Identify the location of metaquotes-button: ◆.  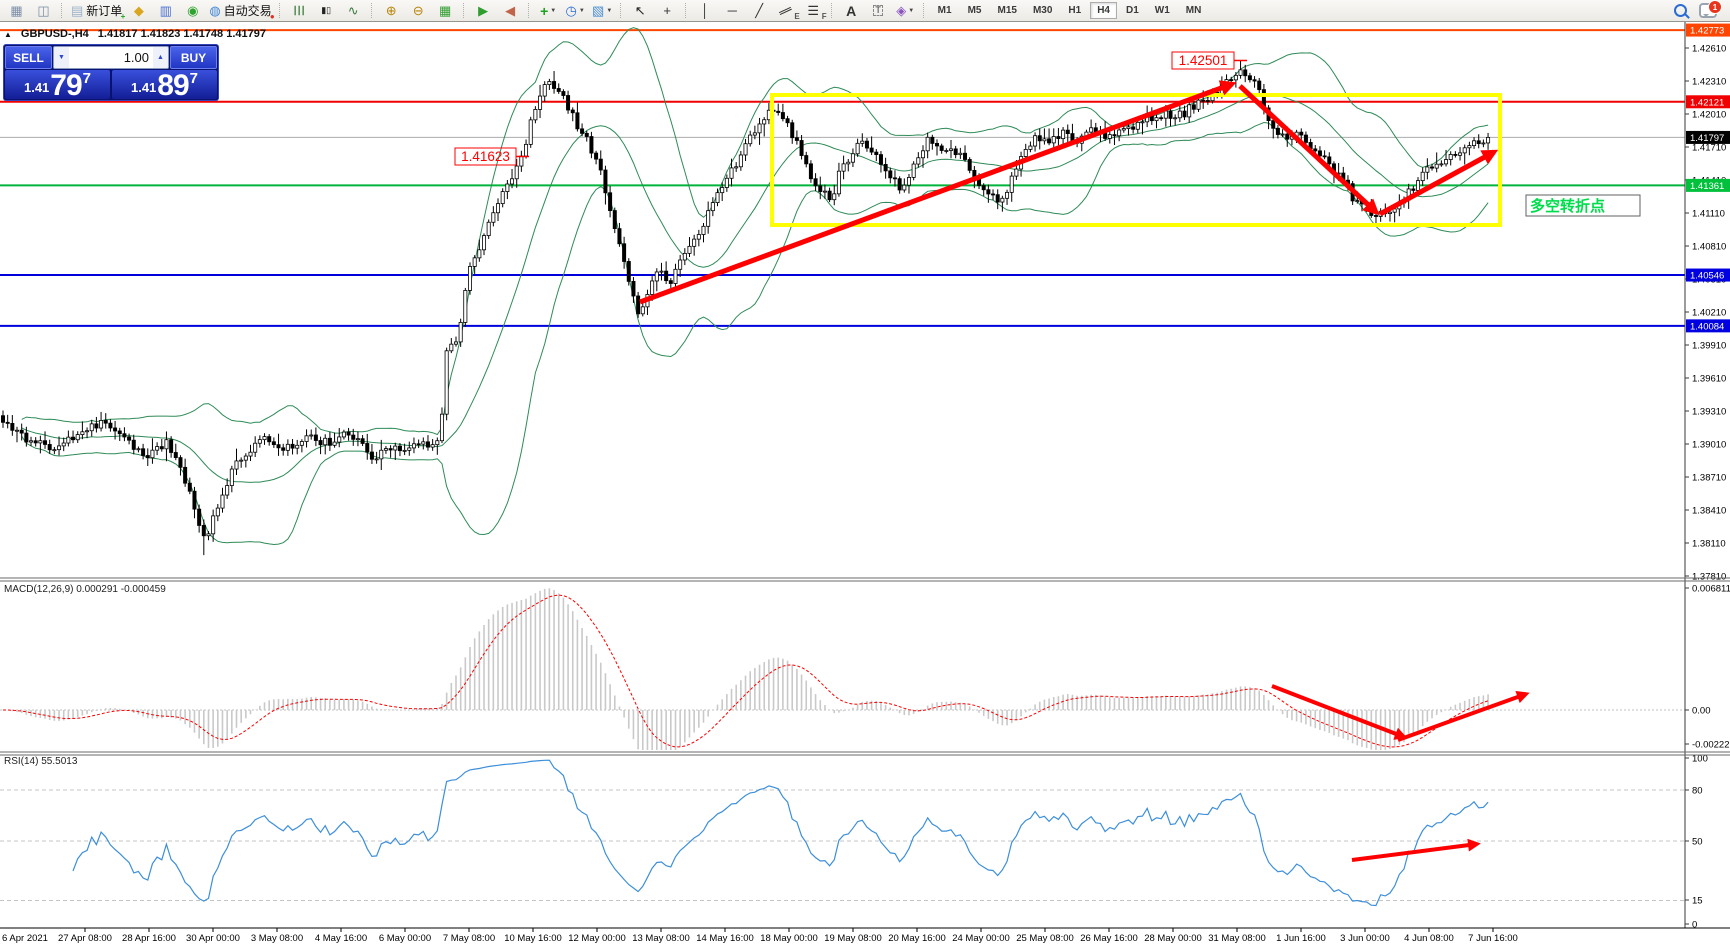
(138, 11).